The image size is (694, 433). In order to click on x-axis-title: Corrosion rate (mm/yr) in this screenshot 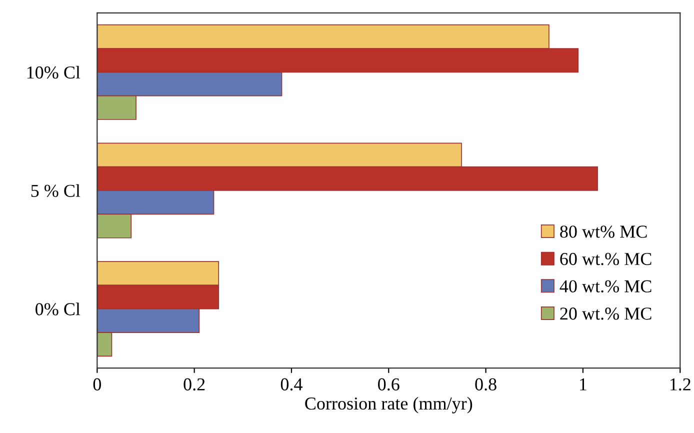, I will do `click(388, 405)`.